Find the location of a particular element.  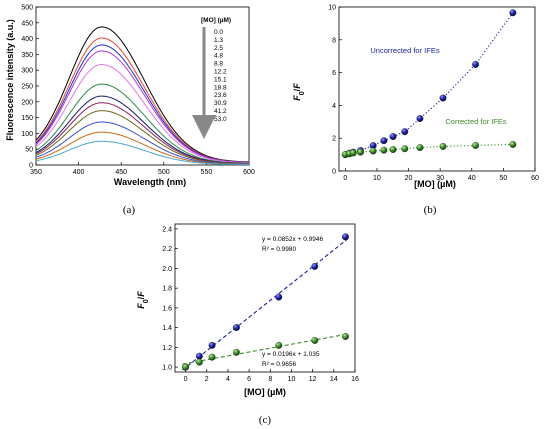

panel-c-y-tick-label: 1.2 is located at coordinates (167, 348).